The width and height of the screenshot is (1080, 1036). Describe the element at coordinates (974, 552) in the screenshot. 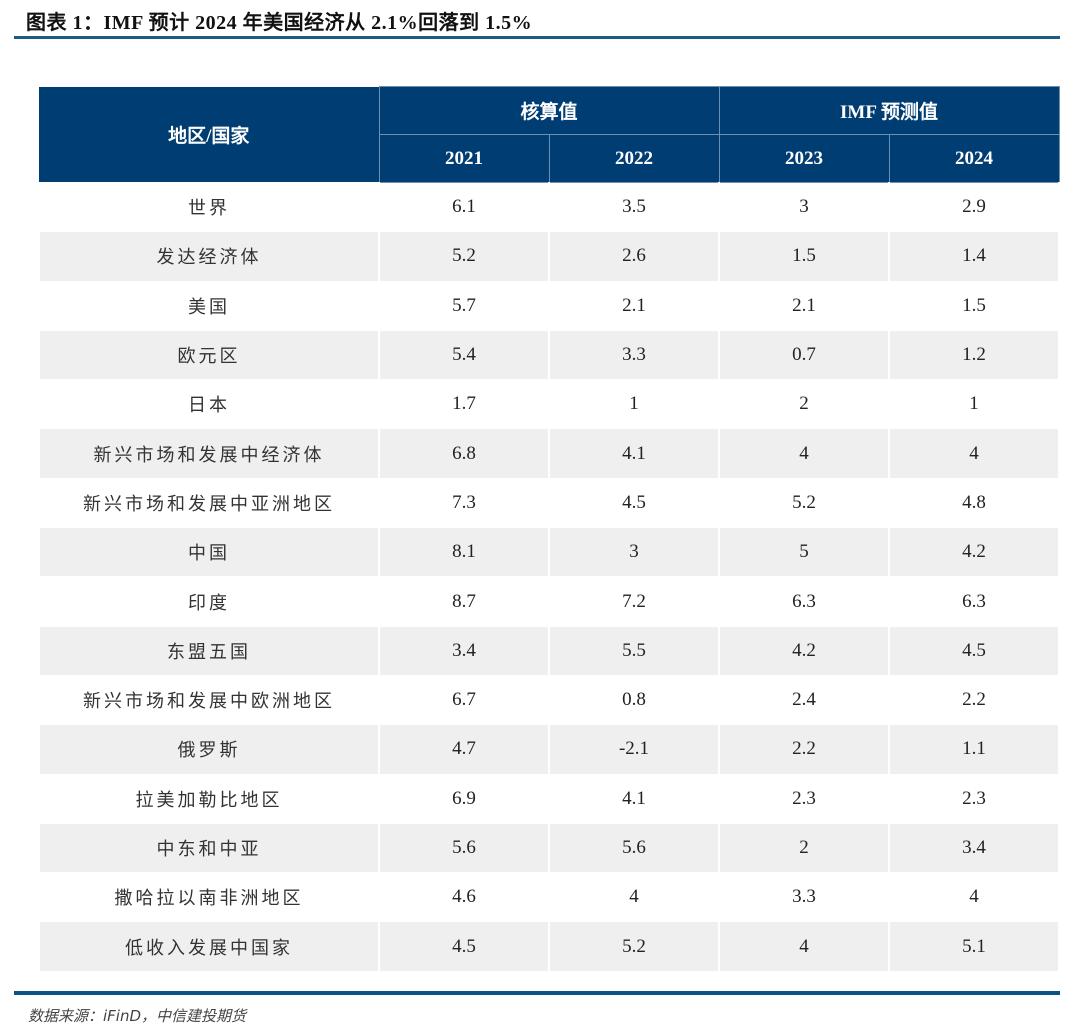

I see `growth-value-2024: 4.2` at that location.